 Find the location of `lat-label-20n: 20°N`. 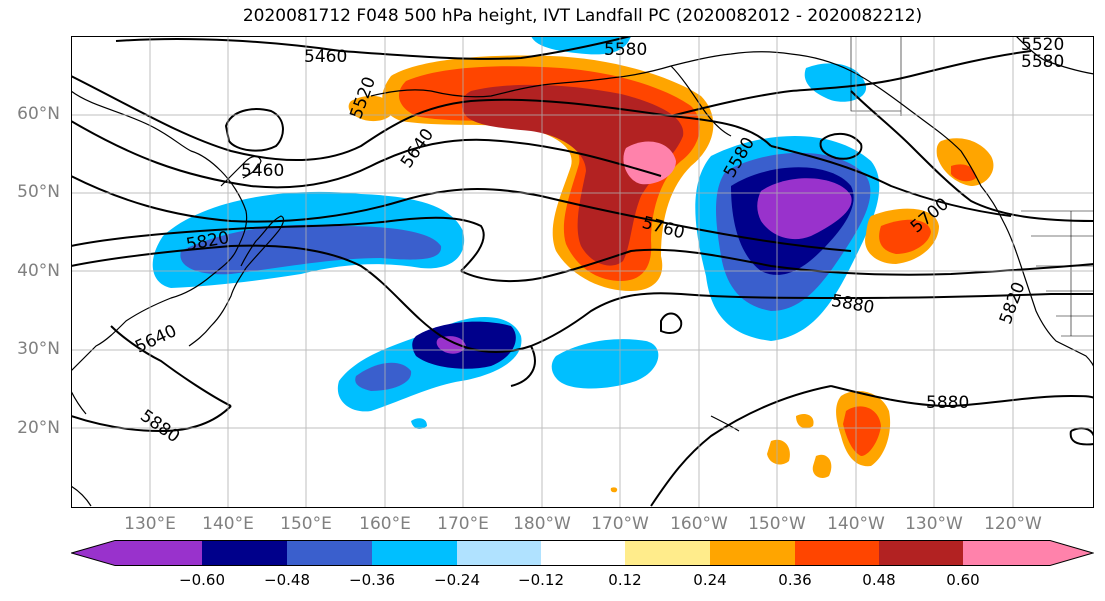

lat-label-20n: 20°N is located at coordinates (38, 428).